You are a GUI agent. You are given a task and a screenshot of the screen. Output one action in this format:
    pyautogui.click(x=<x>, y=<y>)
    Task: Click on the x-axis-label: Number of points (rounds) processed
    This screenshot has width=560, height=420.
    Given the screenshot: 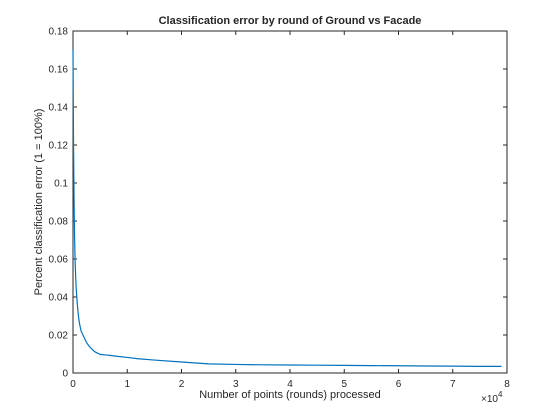 What is the action you would take?
    pyautogui.click(x=290, y=395)
    